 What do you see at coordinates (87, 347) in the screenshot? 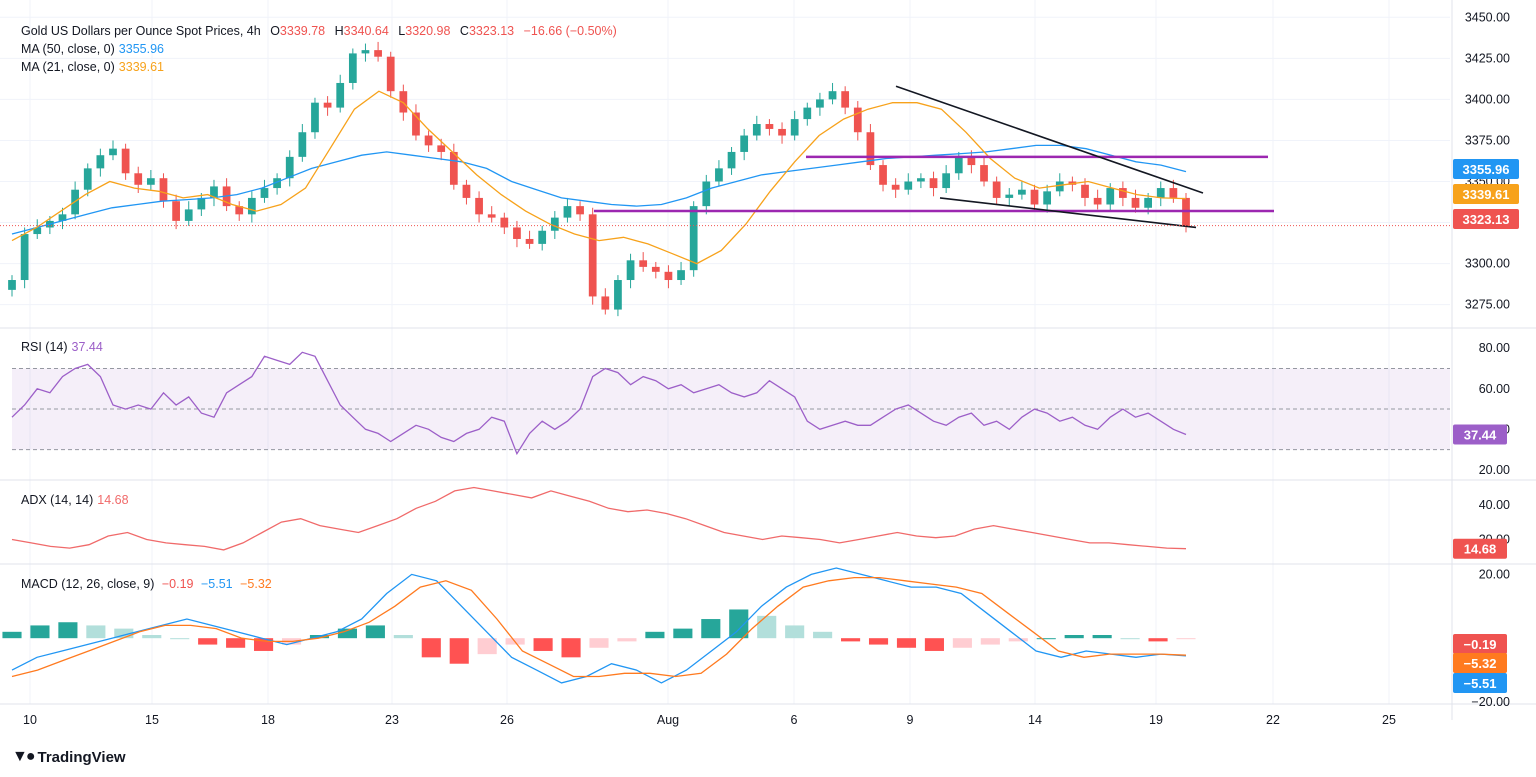
I see `rsi-value: 37.44` at bounding box center [87, 347].